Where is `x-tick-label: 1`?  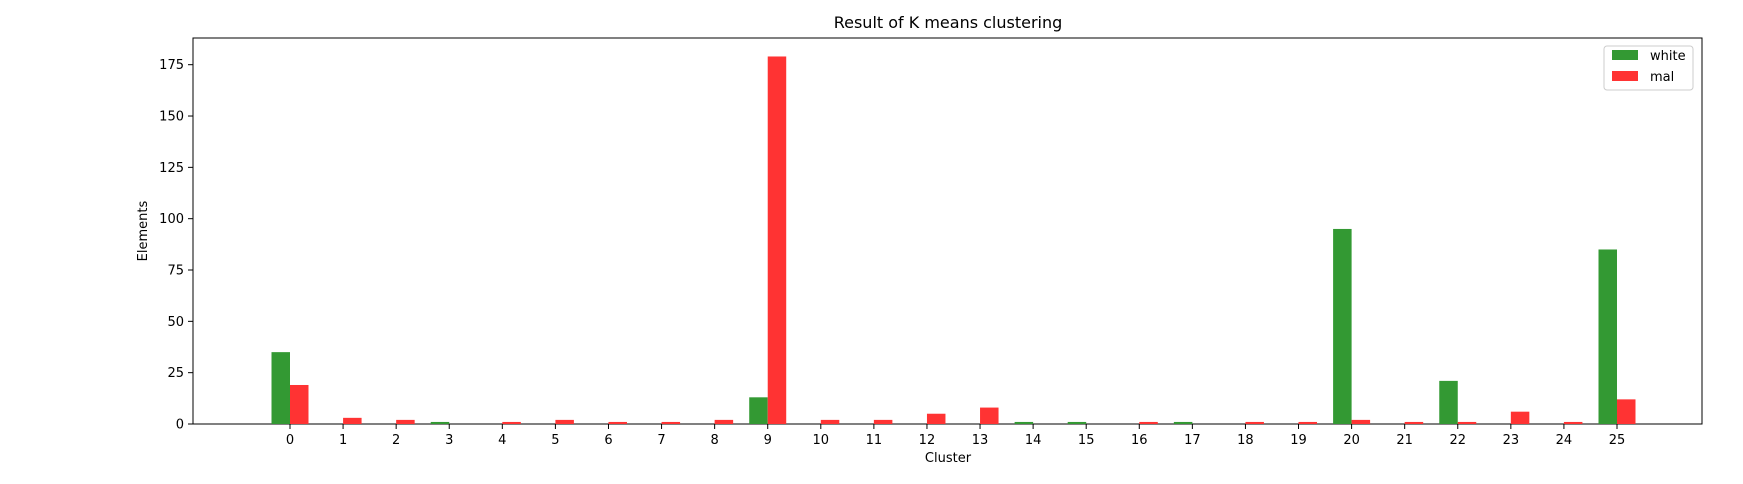 x-tick-label: 1 is located at coordinates (343, 440).